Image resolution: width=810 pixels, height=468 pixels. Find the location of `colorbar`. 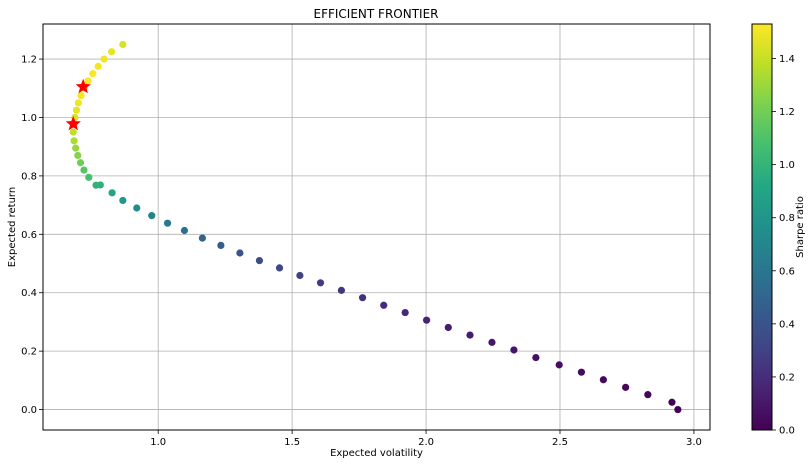

colorbar is located at coordinates (762, 227).